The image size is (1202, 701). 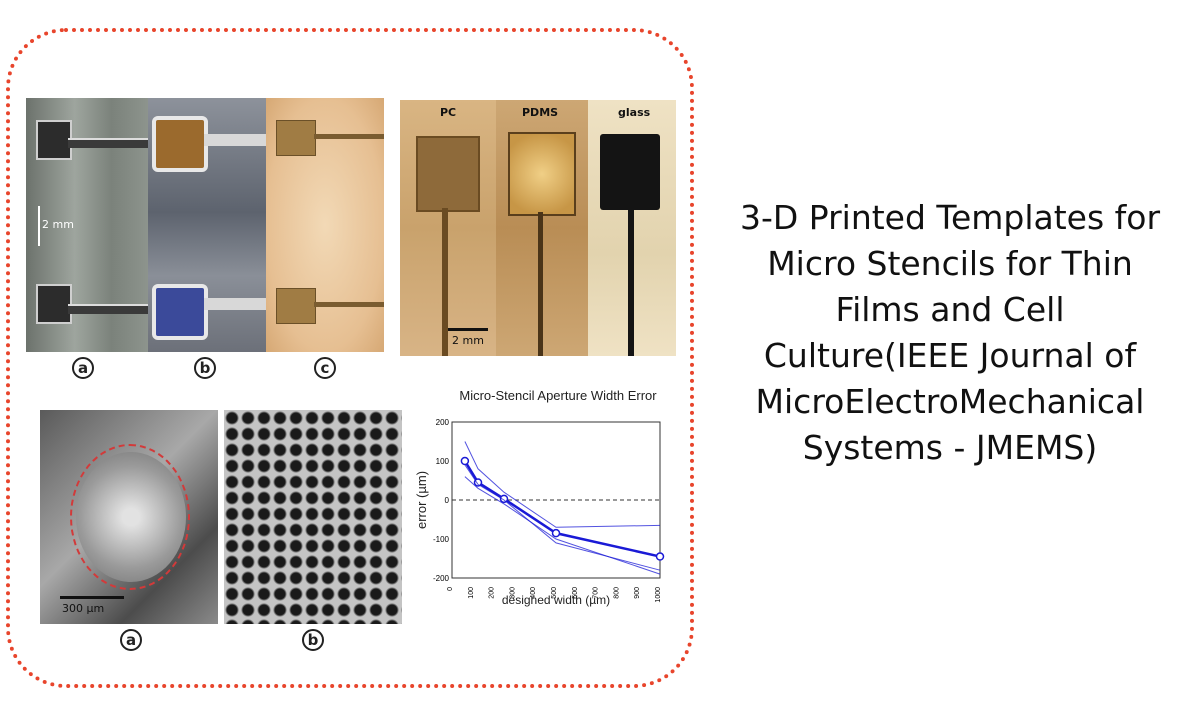 I want to click on stencil-trace-top, so click(x=108, y=143).